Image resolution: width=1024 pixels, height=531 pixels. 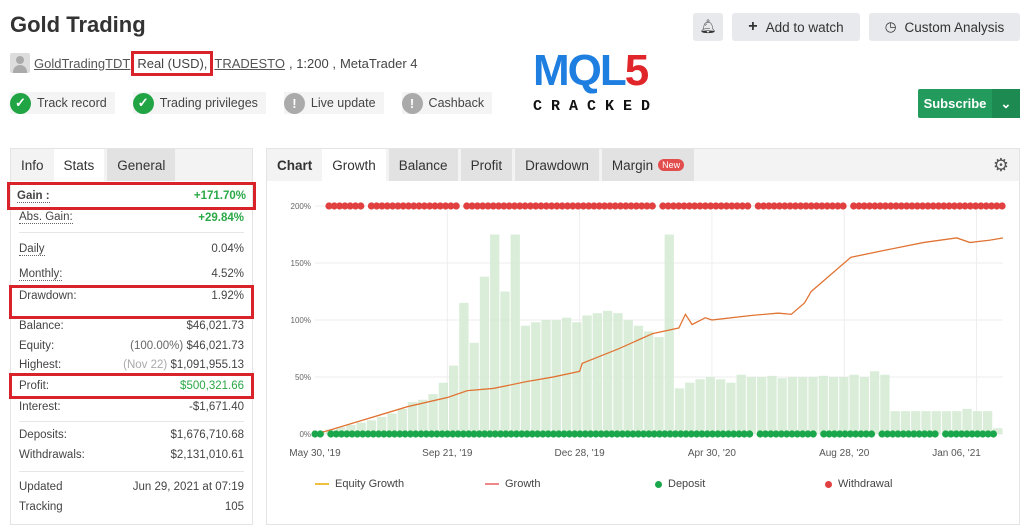 What do you see at coordinates (207, 454) in the screenshot?
I see `withdrawals-value: $2,131,010.61` at bounding box center [207, 454].